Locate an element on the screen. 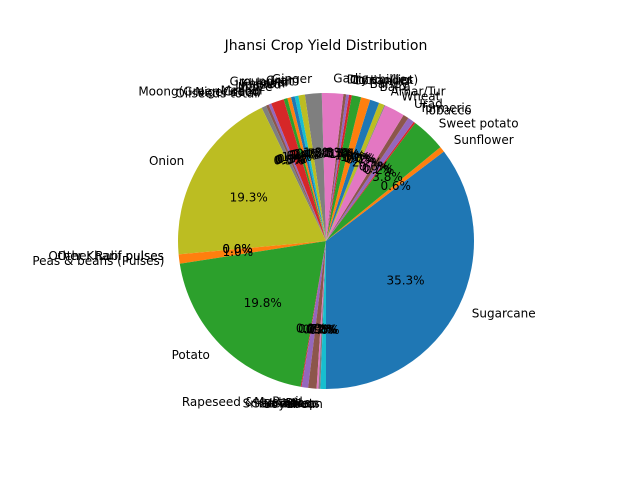 This screenshot has height=484, width=640. slice-label: Khesari is located at coordinates (263, 83).